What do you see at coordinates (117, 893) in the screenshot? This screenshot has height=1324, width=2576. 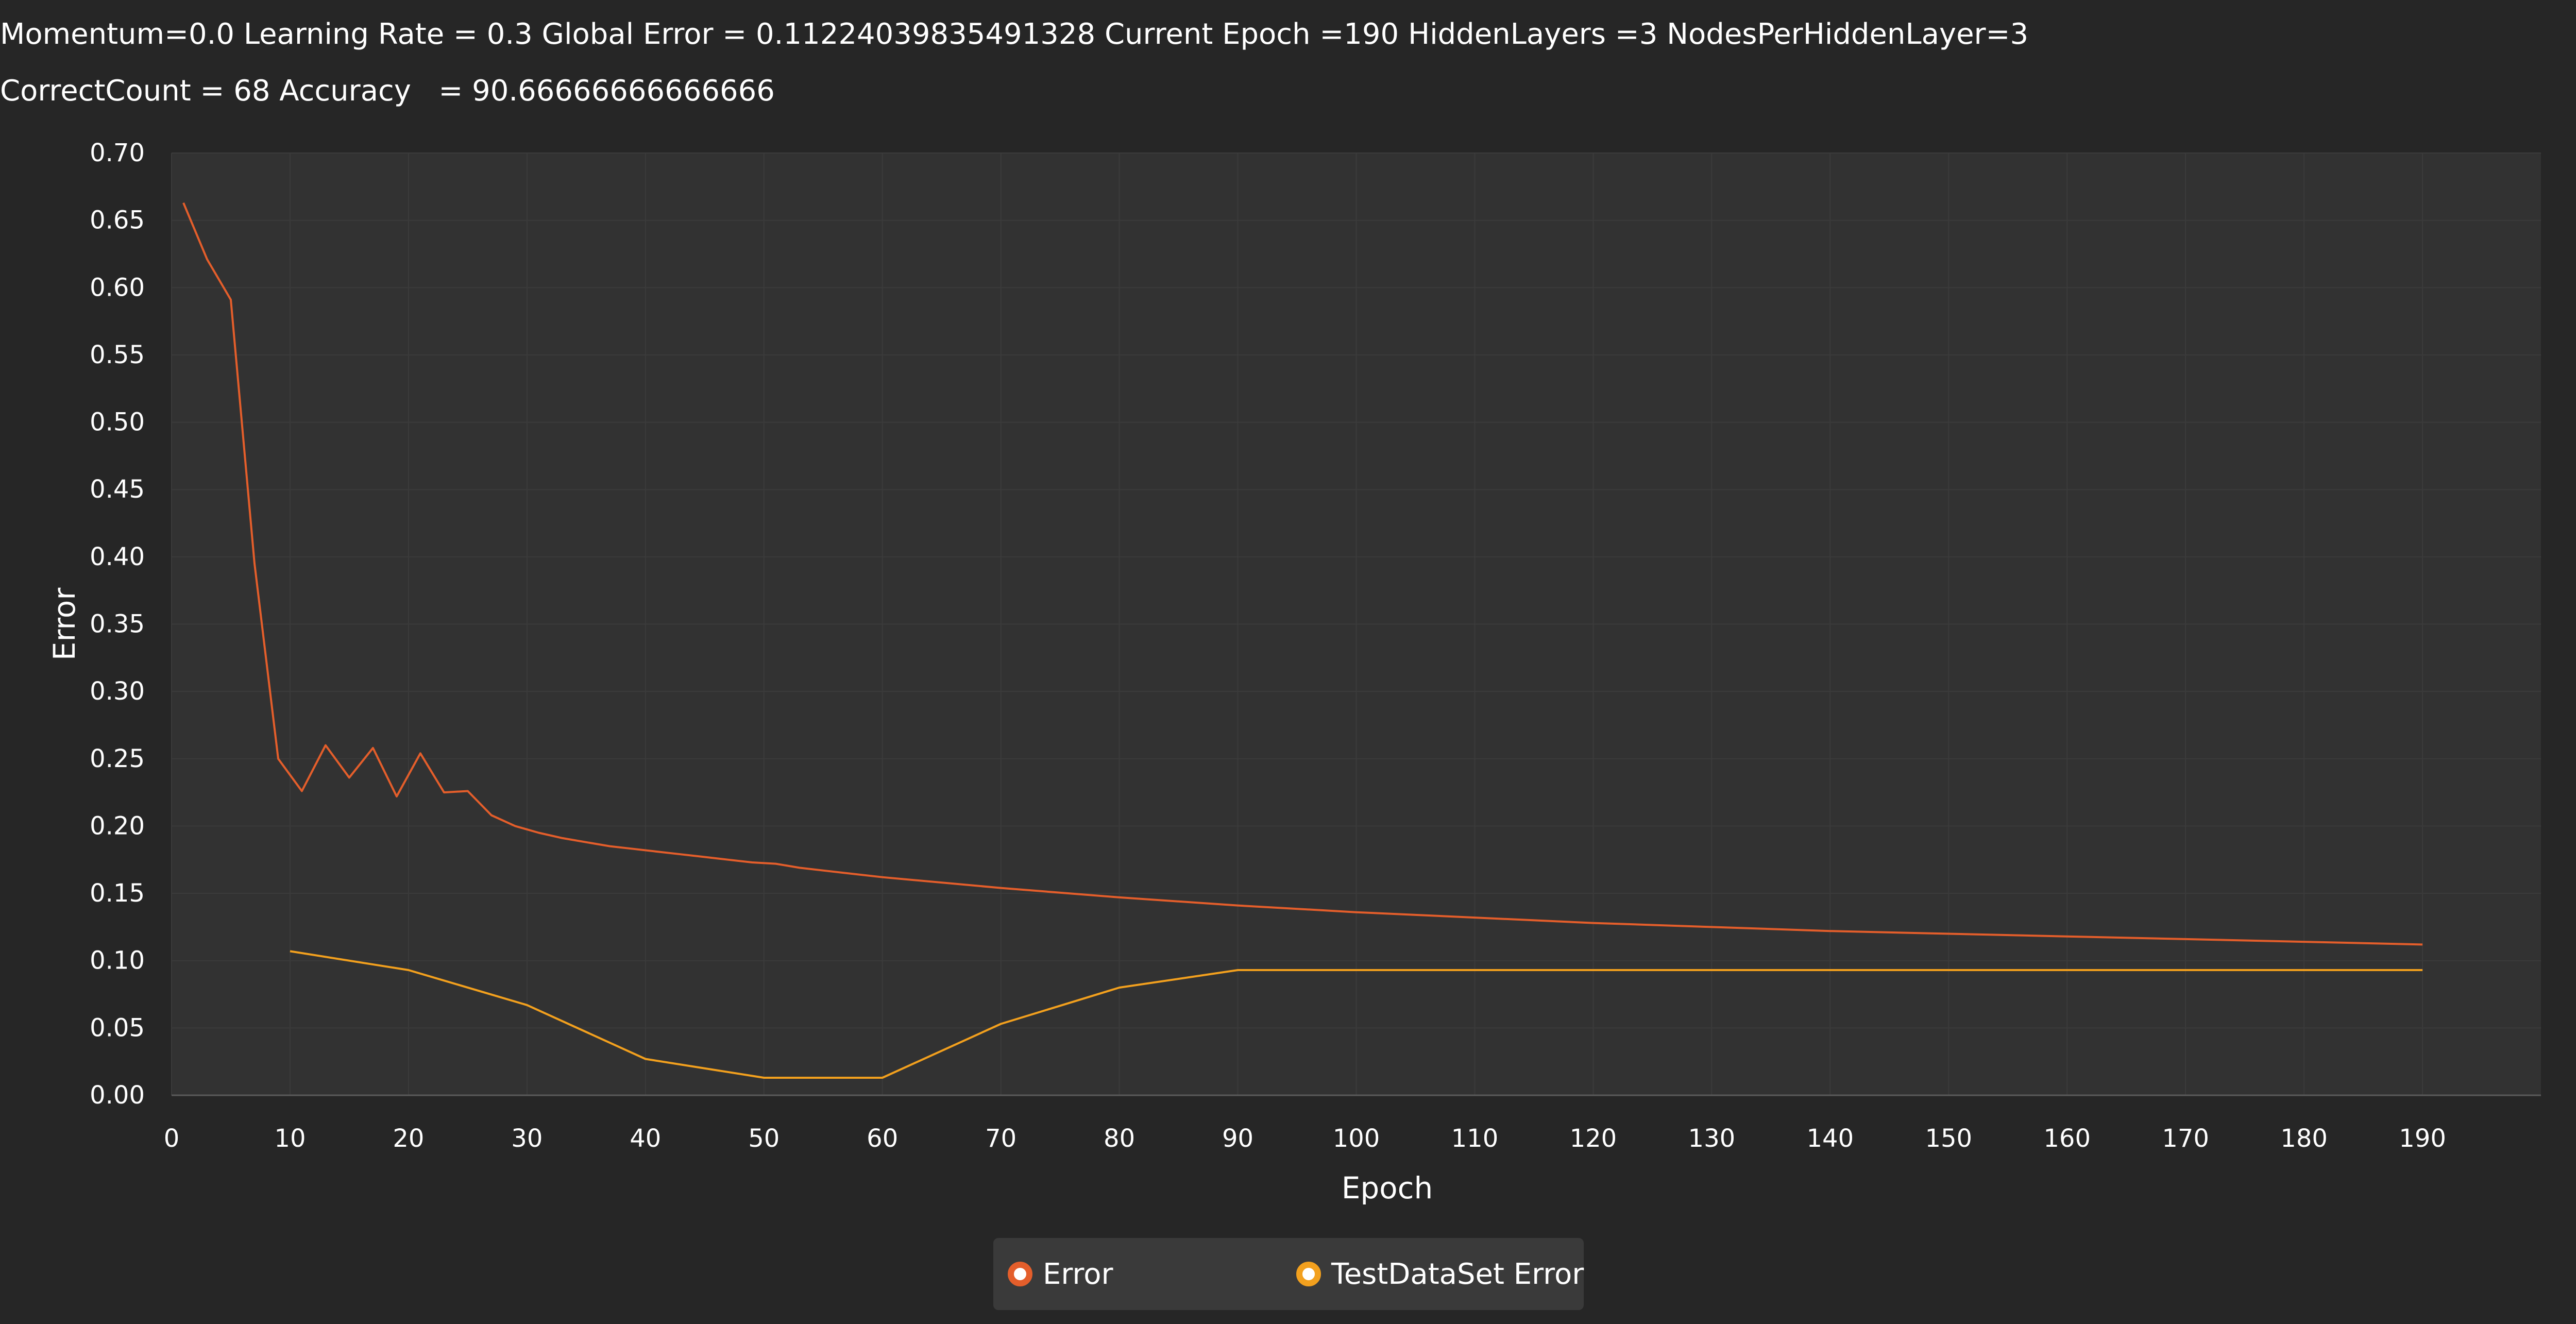 I see `y-tick-label: 0.15` at bounding box center [117, 893].